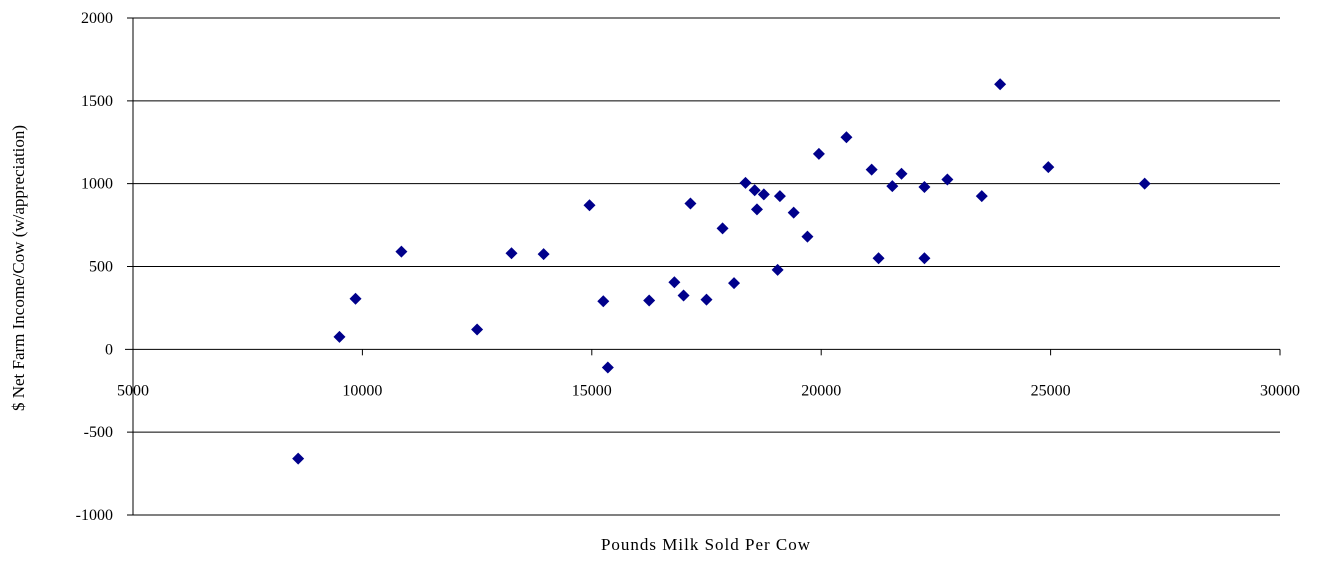 The height and width of the screenshot is (573, 1323). Describe the element at coordinates (821, 390) in the screenshot. I see `x-tick-label: 20000` at that location.